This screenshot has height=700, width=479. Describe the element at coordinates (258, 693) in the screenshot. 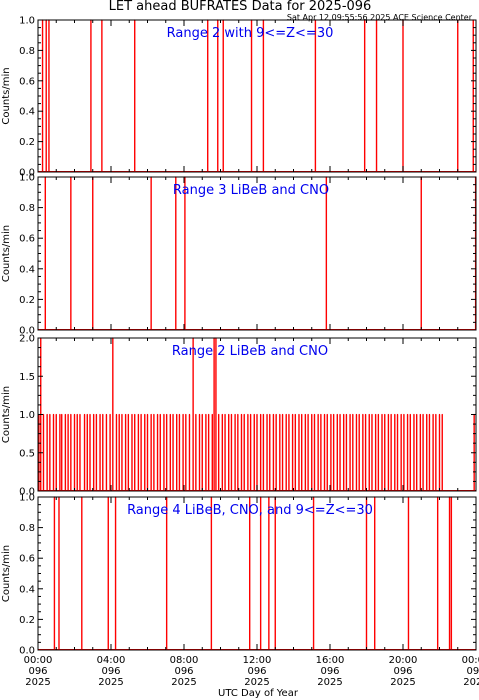

I see `x-axis-label: UTC Day of Year` at that location.